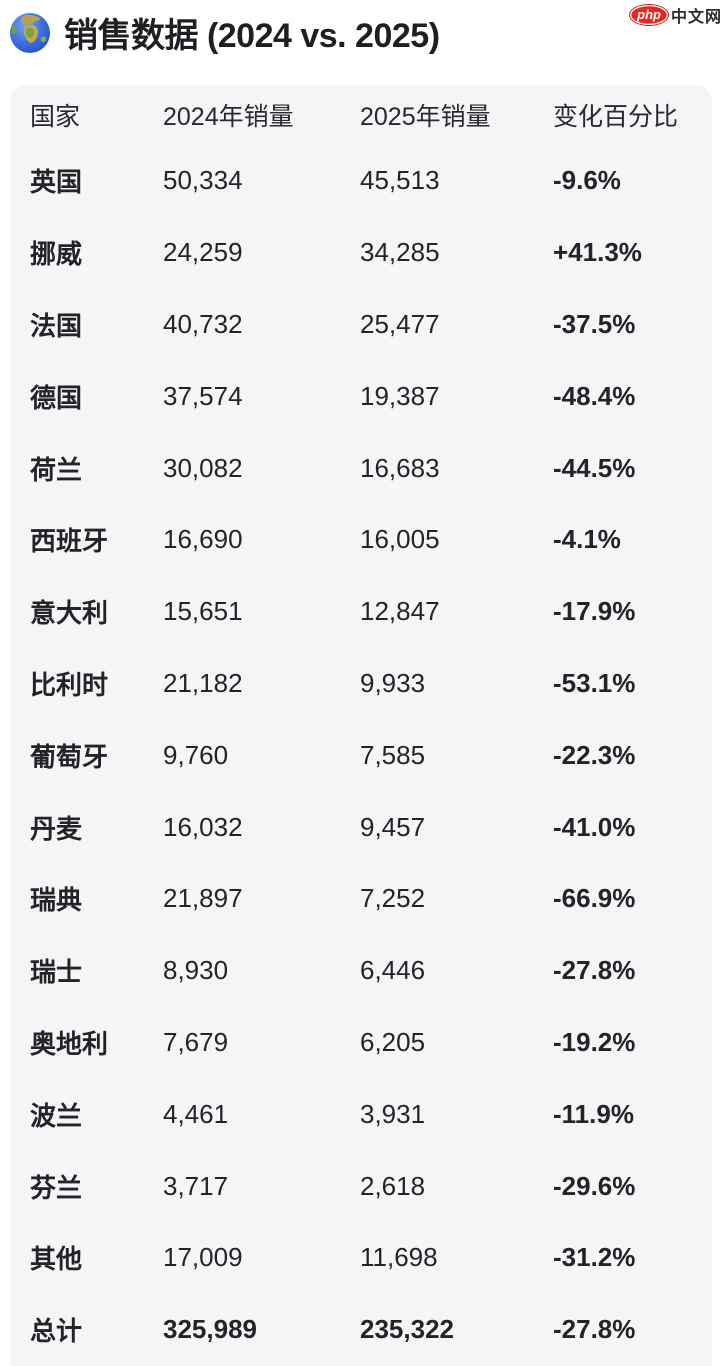 This screenshot has width=722, height=1366. What do you see at coordinates (56, 1259) in the screenshot?
I see `country-cell: 其他` at bounding box center [56, 1259].